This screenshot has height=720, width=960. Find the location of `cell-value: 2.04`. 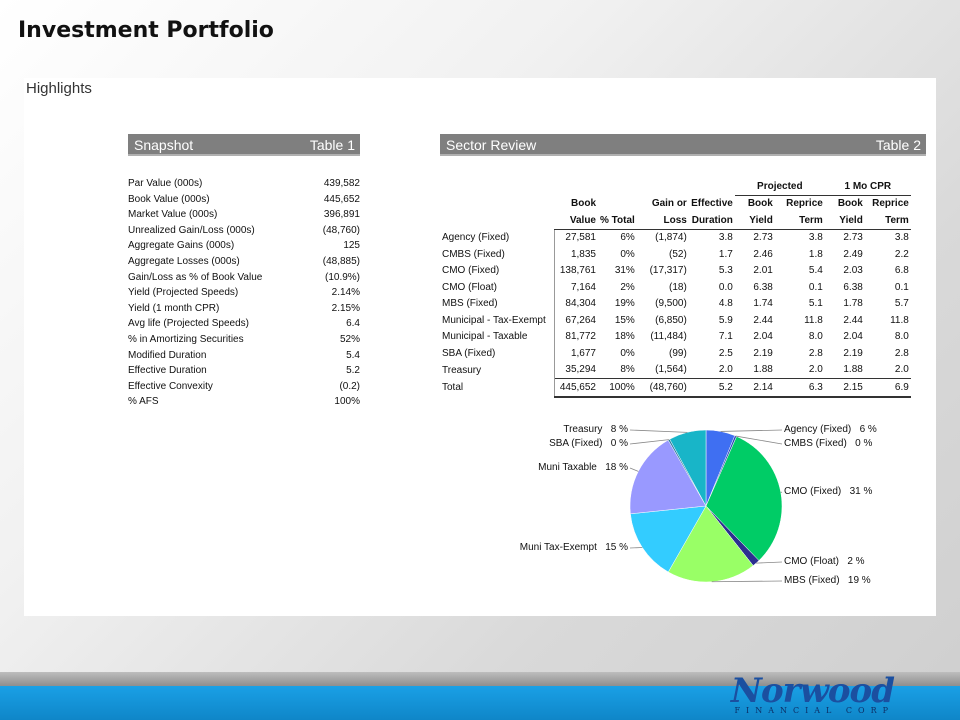

cell-value: 2.04 is located at coordinates (853, 337).